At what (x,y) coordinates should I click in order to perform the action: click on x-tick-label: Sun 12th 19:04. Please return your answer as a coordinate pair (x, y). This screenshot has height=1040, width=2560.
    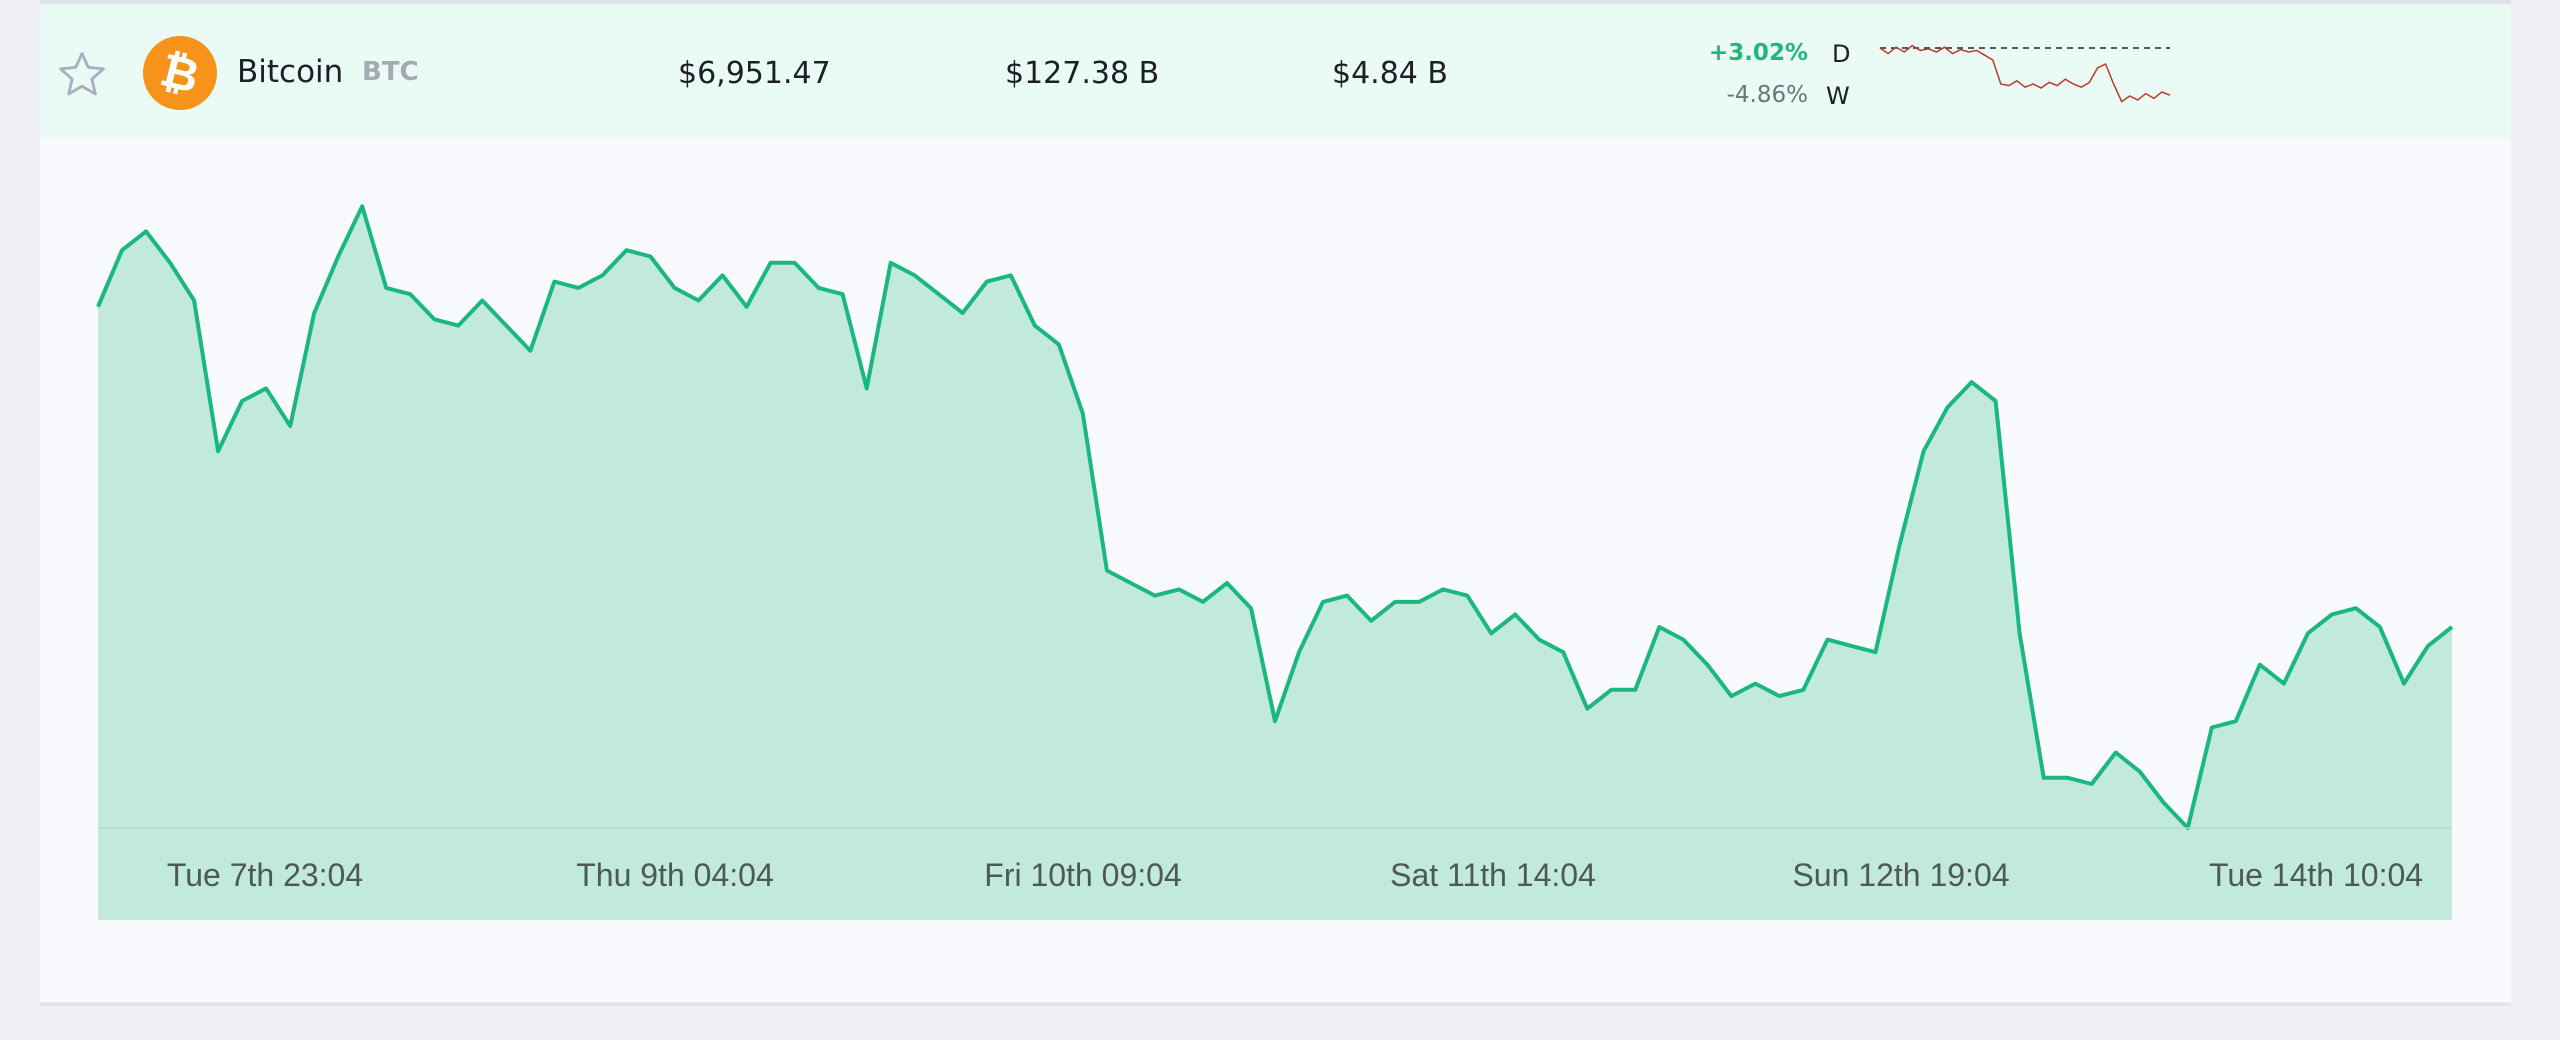
    Looking at the image, I should click on (1900, 875).